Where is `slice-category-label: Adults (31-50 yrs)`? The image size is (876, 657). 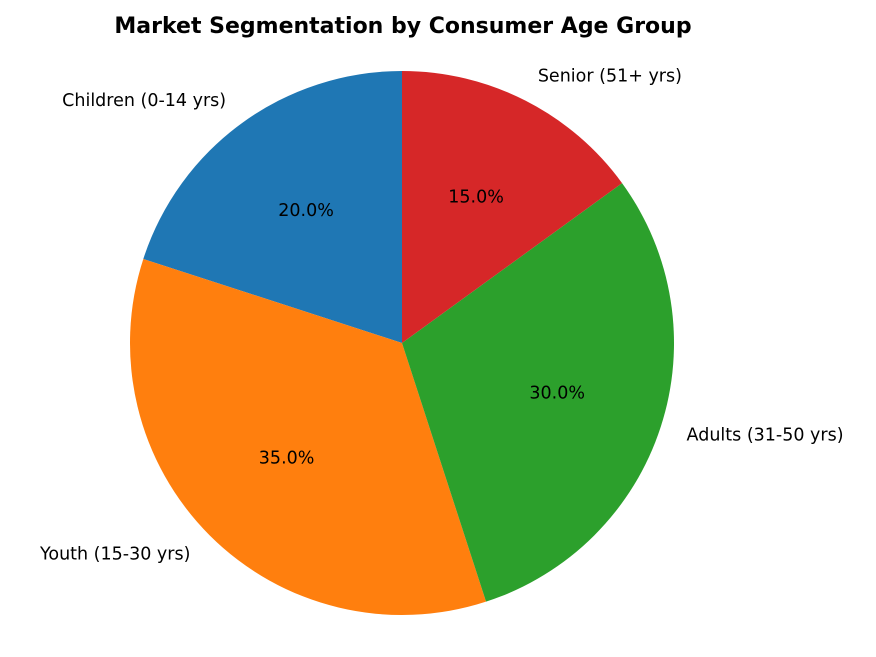
slice-category-label: Adults (31-50 yrs) is located at coordinates (765, 435).